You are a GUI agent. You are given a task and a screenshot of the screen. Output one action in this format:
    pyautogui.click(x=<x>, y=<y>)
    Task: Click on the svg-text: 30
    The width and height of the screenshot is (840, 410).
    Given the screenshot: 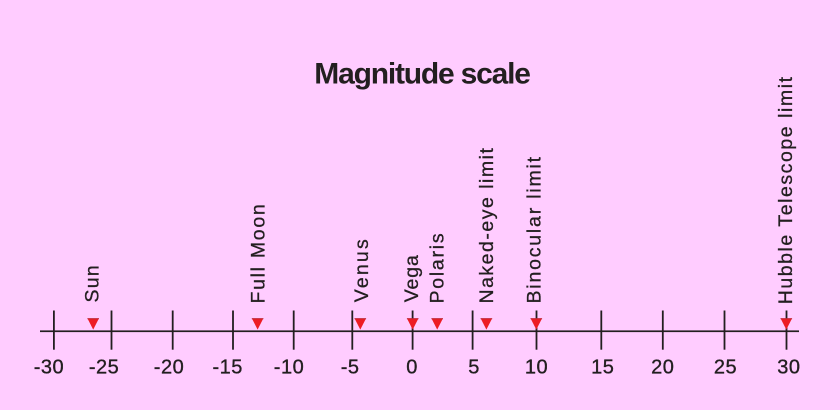 What is the action you would take?
    pyautogui.click(x=788, y=368)
    